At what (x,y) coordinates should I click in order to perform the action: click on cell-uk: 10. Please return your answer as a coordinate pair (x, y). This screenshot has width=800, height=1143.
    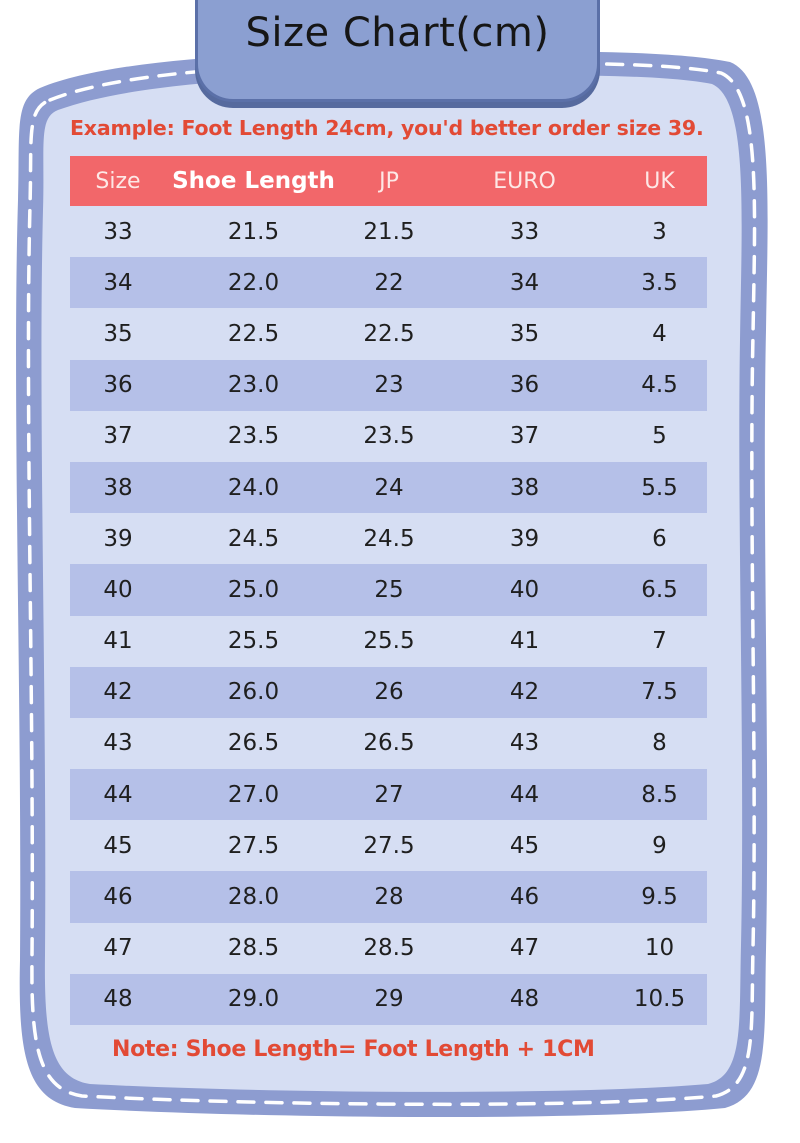
    Looking at the image, I should click on (659, 948).